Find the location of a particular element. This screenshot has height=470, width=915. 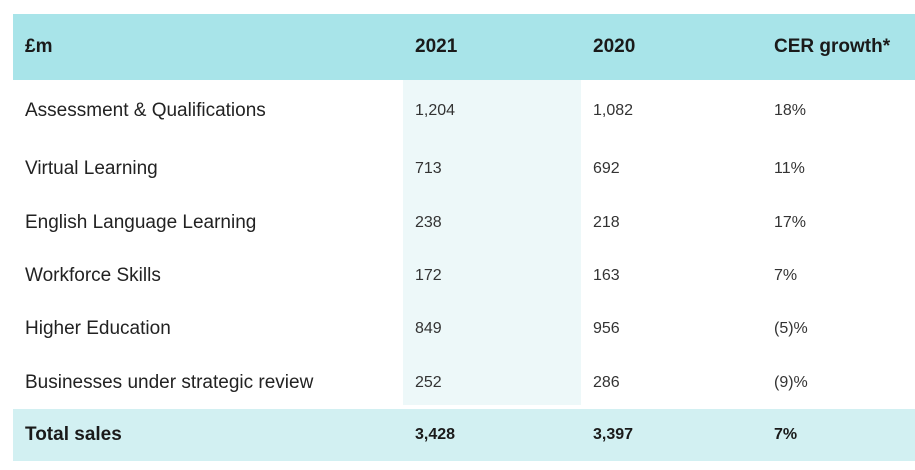

value-2020: 692 is located at coordinates (606, 168).